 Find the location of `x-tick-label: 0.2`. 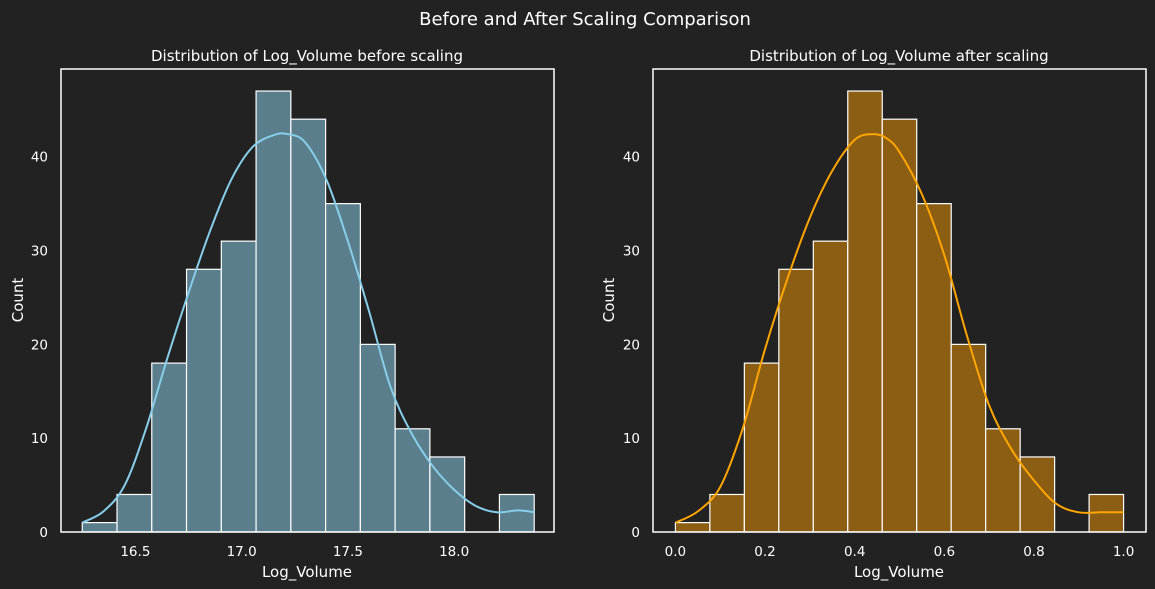

x-tick-label: 0.2 is located at coordinates (764, 552).